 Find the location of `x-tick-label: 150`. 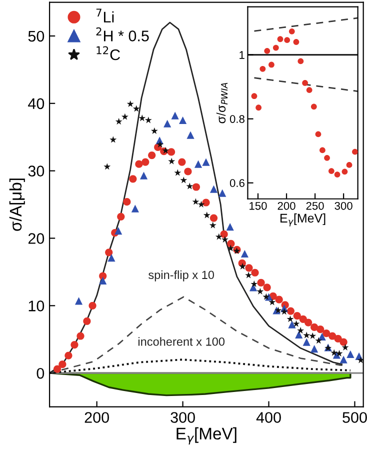

x-tick-label: 150 is located at coordinates (258, 206).